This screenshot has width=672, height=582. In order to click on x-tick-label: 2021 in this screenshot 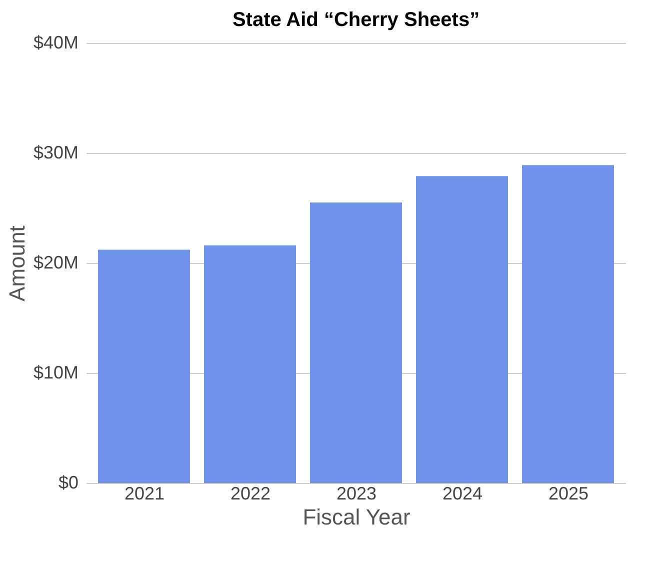, I will do `click(144, 494)`.